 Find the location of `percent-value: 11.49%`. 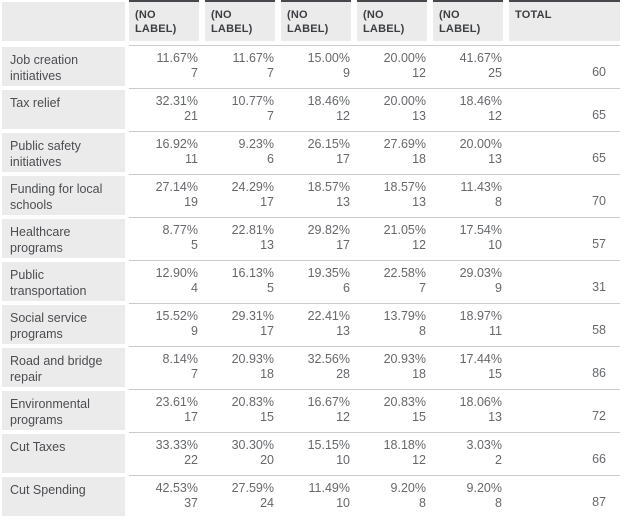

percent-value: 11.49% is located at coordinates (329, 488).